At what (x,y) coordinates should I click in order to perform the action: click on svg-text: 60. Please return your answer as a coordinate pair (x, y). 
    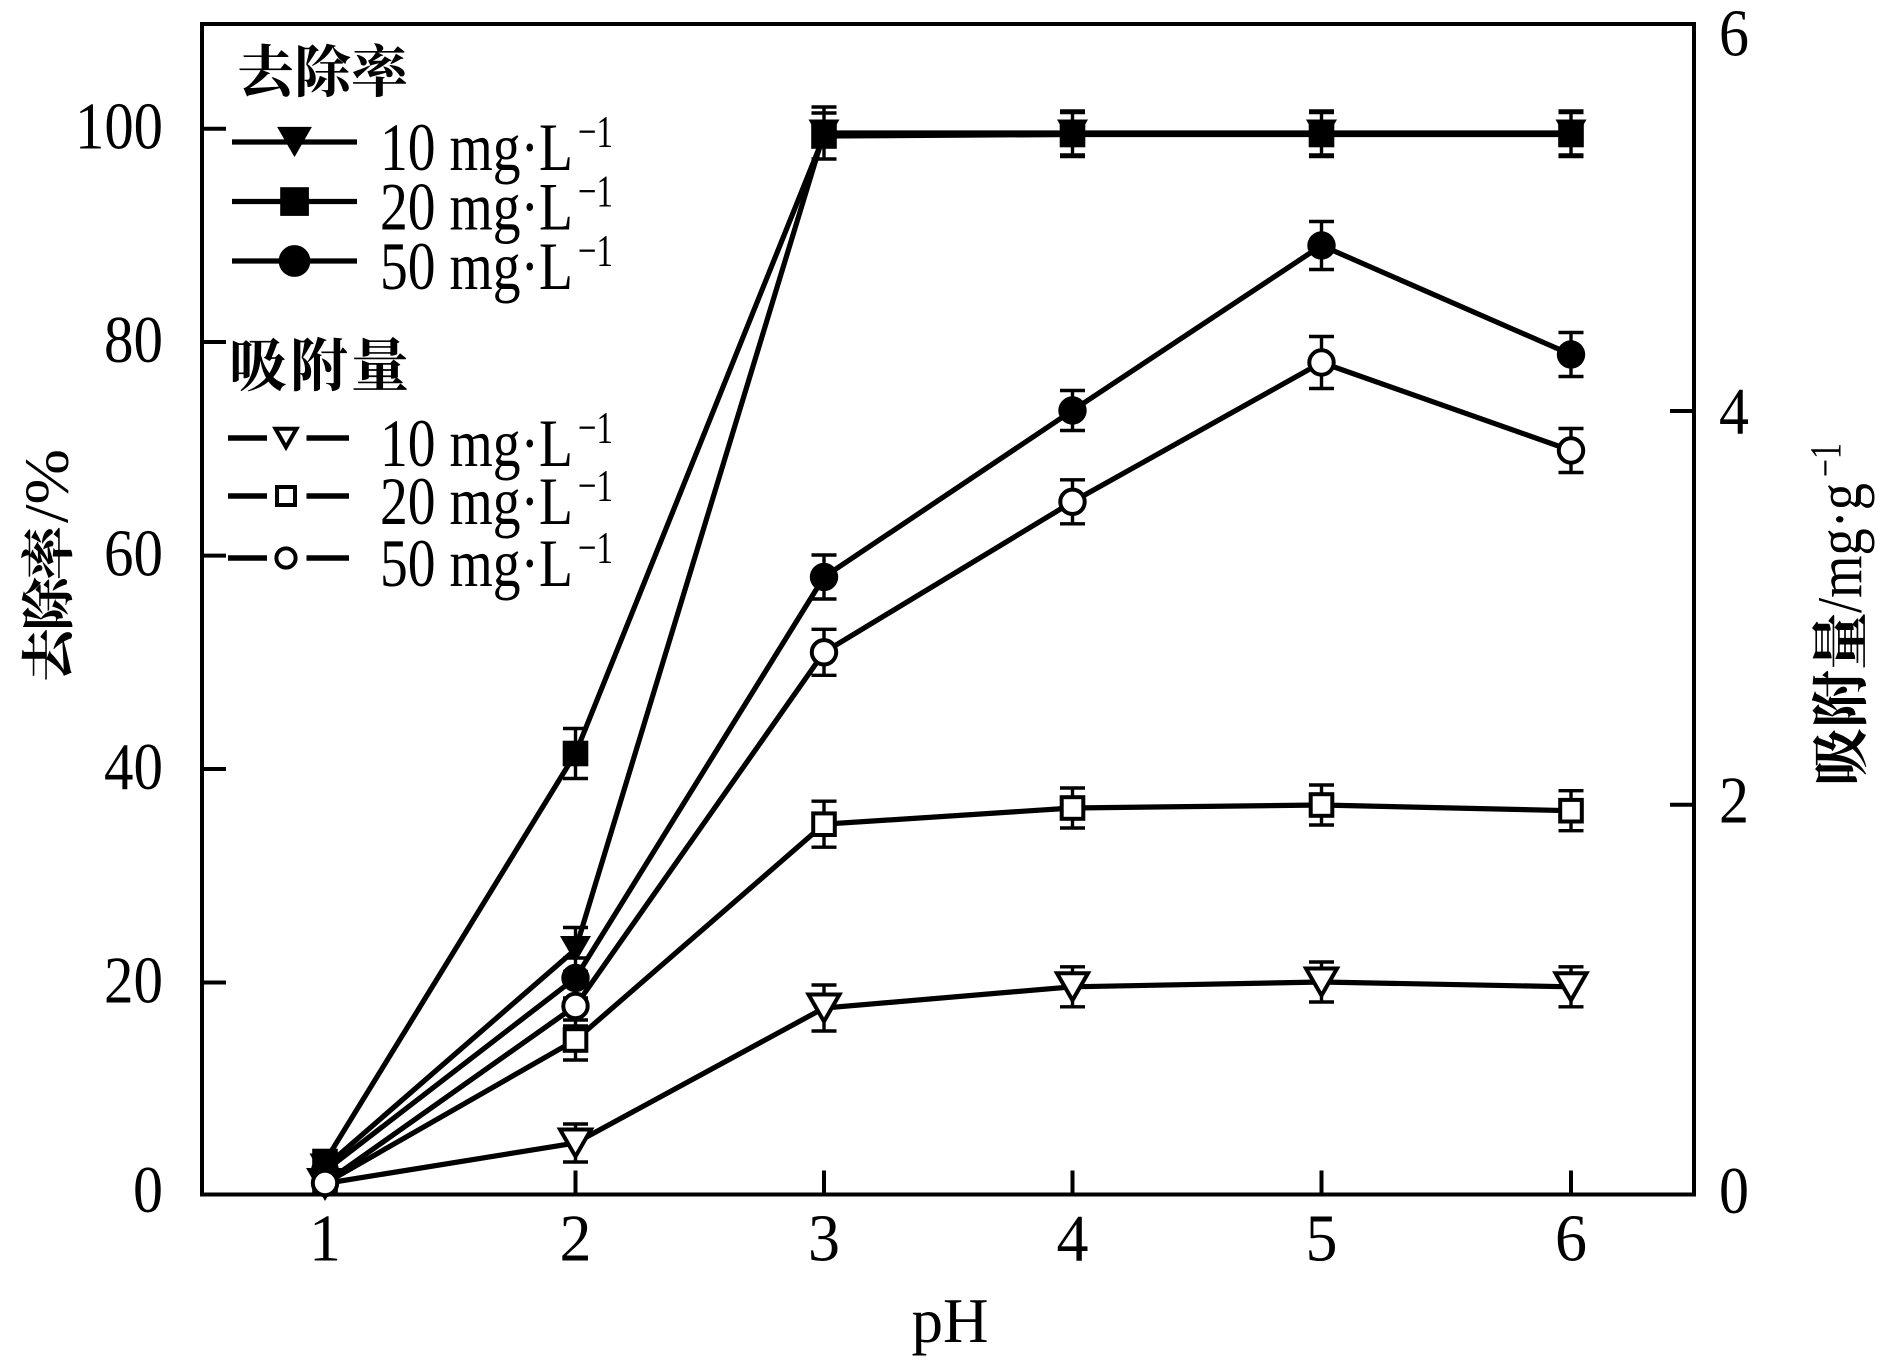
    Looking at the image, I should click on (133, 554).